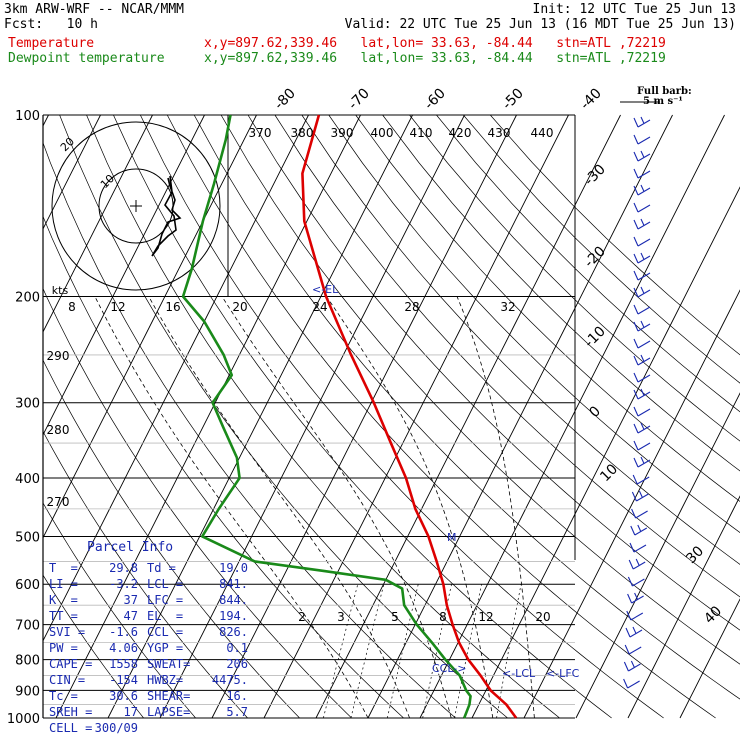 This screenshot has height=740, width=740. Describe the element at coordinates (27, 404) in the screenshot. I see `pressure-tick-label: 300` at that location.